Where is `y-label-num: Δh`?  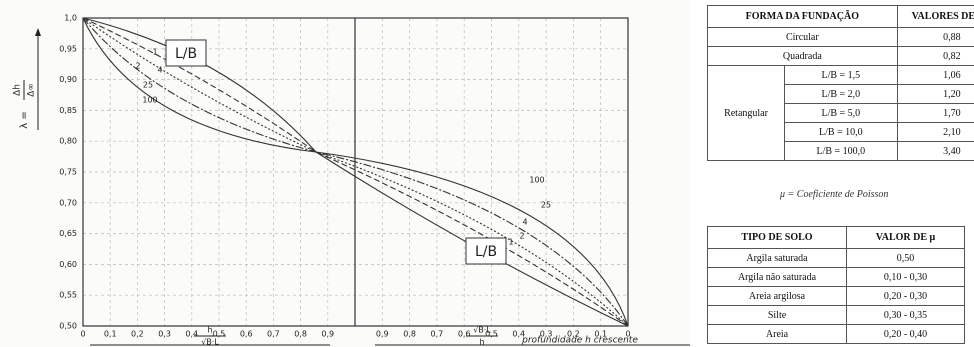
y-label-num: Δh is located at coordinates (18, 90).